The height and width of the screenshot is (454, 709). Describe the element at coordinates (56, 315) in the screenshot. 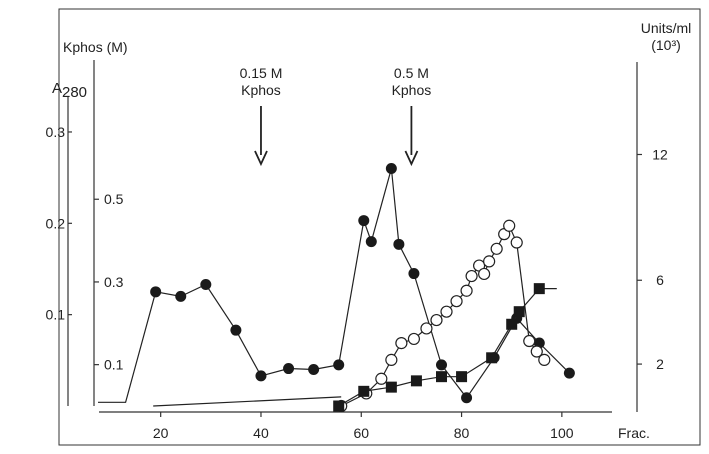

I see `a280-tick-label: 0.1` at that location.